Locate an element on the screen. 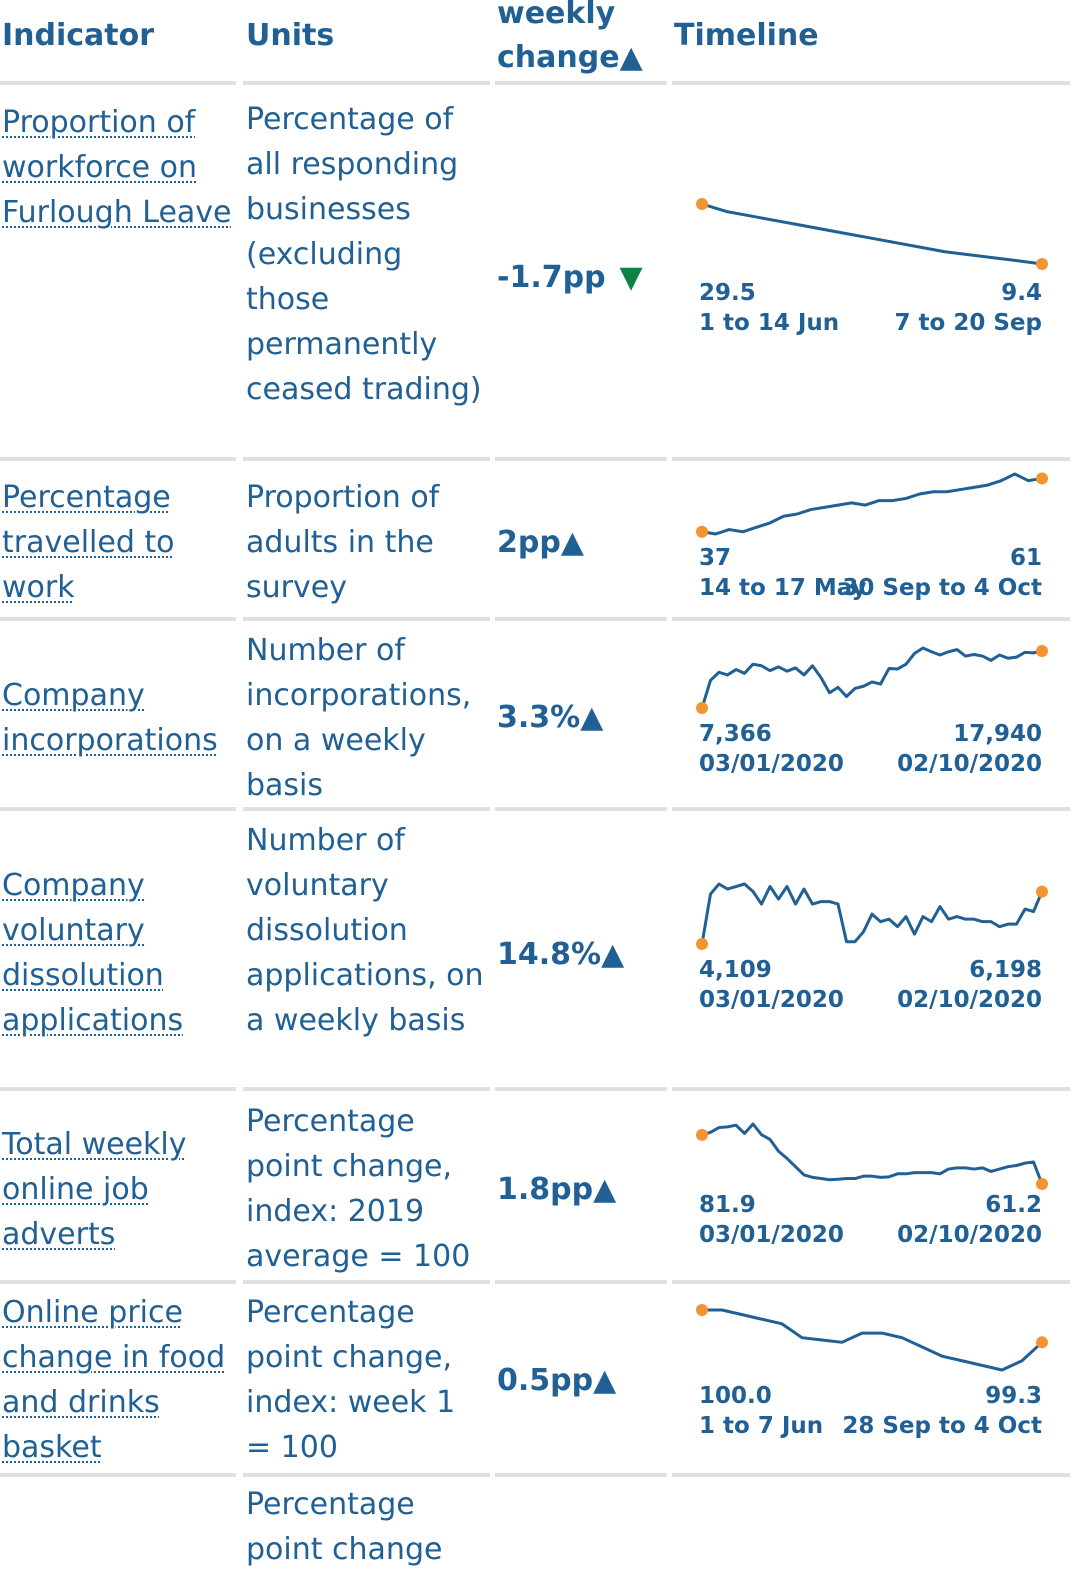  weekly-change-value: 3.3% is located at coordinates (539, 717).